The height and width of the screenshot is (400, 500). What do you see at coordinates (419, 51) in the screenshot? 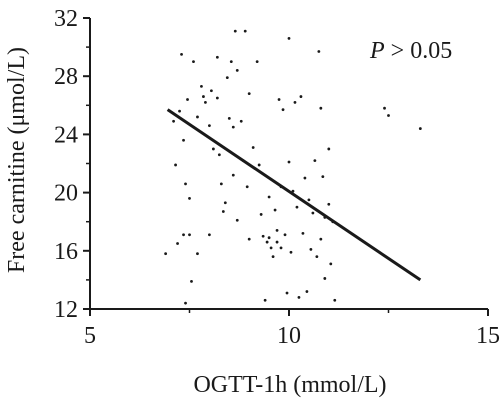
I see `p-value-text: > 0.05` at bounding box center [419, 51].